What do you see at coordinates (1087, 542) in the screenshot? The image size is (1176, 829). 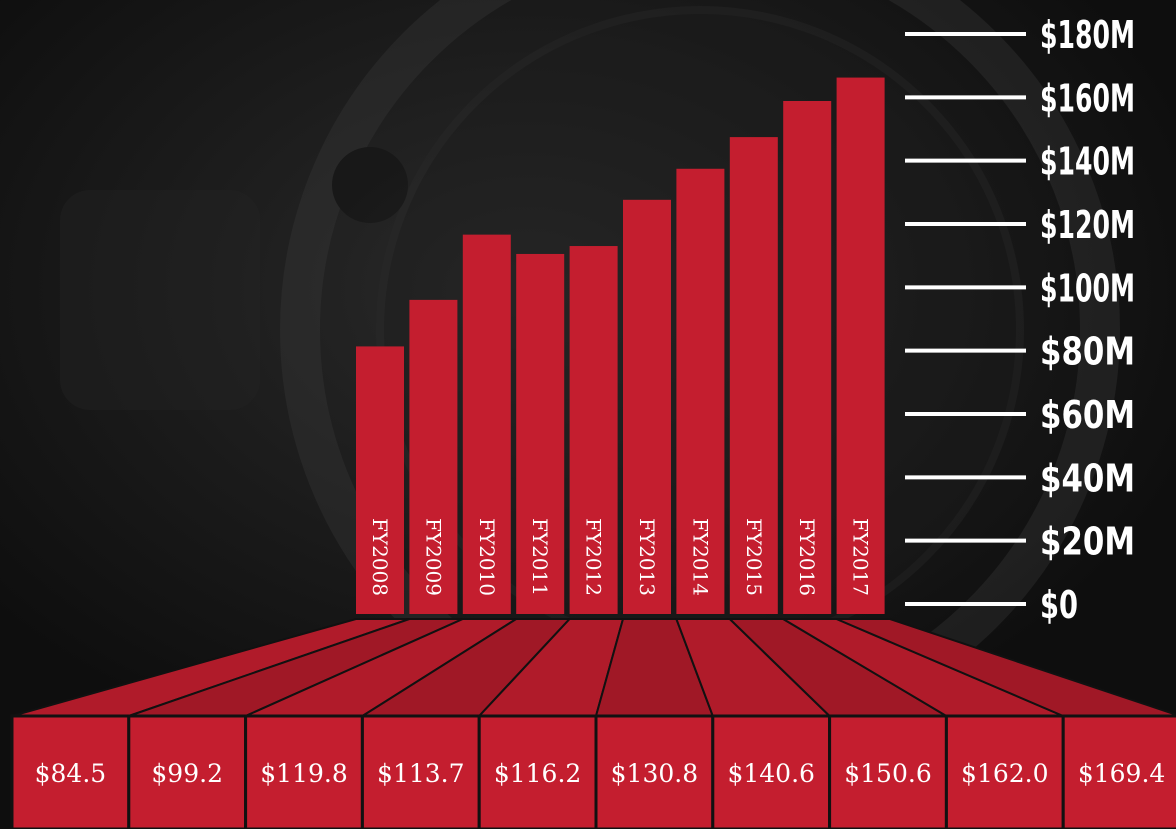 I see `tick-label: $20M` at bounding box center [1087, 542].